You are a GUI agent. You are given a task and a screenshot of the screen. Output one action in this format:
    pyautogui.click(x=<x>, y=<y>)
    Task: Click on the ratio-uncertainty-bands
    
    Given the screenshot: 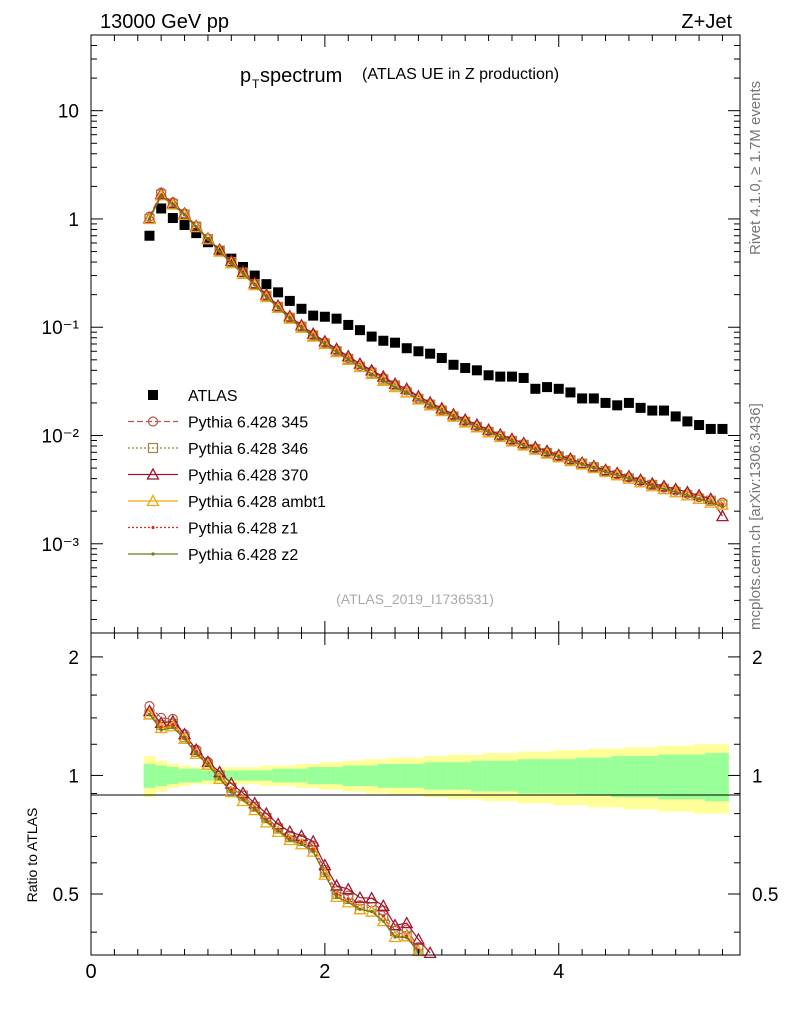 What is the action you would take?
    pyautogui.click(x=436, y=779)
    